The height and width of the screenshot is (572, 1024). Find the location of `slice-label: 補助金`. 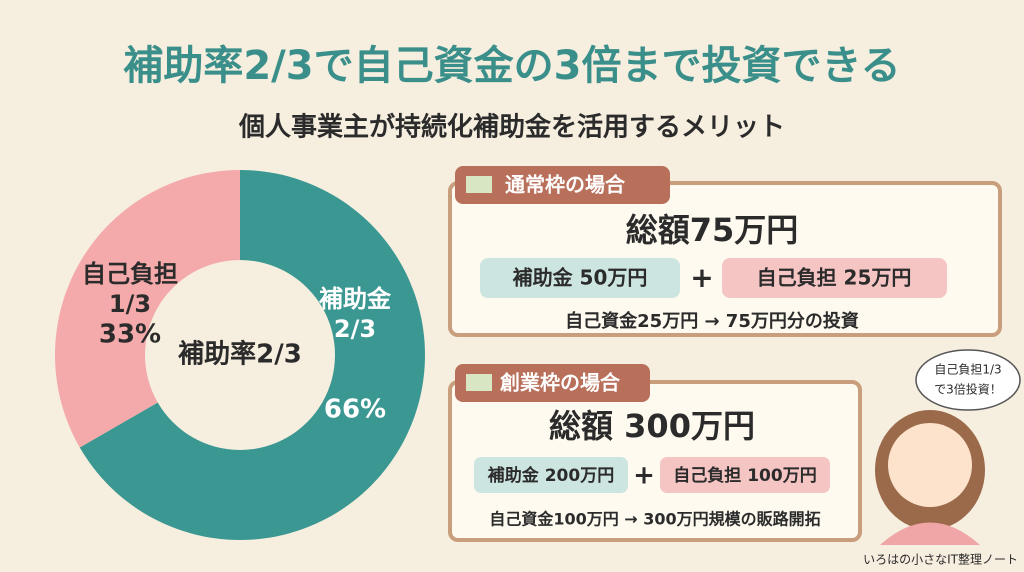

slice-label: 補助金 is located at coordinates (355, 299).